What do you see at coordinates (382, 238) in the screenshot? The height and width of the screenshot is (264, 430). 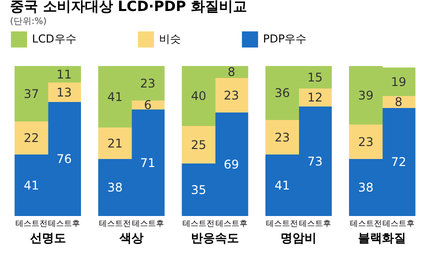 I see `text: 블랙화질` at bounding box center [382, 238].